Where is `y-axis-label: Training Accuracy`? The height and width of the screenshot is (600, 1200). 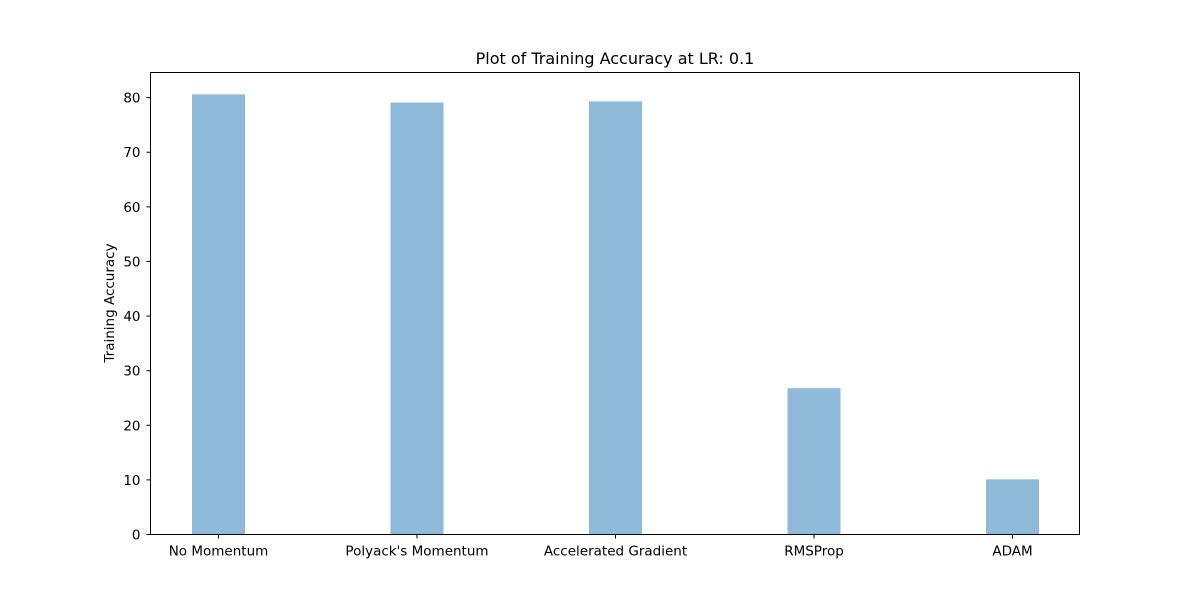
y-axis-label: Training Accuracy is located at coordinates (110, 303).